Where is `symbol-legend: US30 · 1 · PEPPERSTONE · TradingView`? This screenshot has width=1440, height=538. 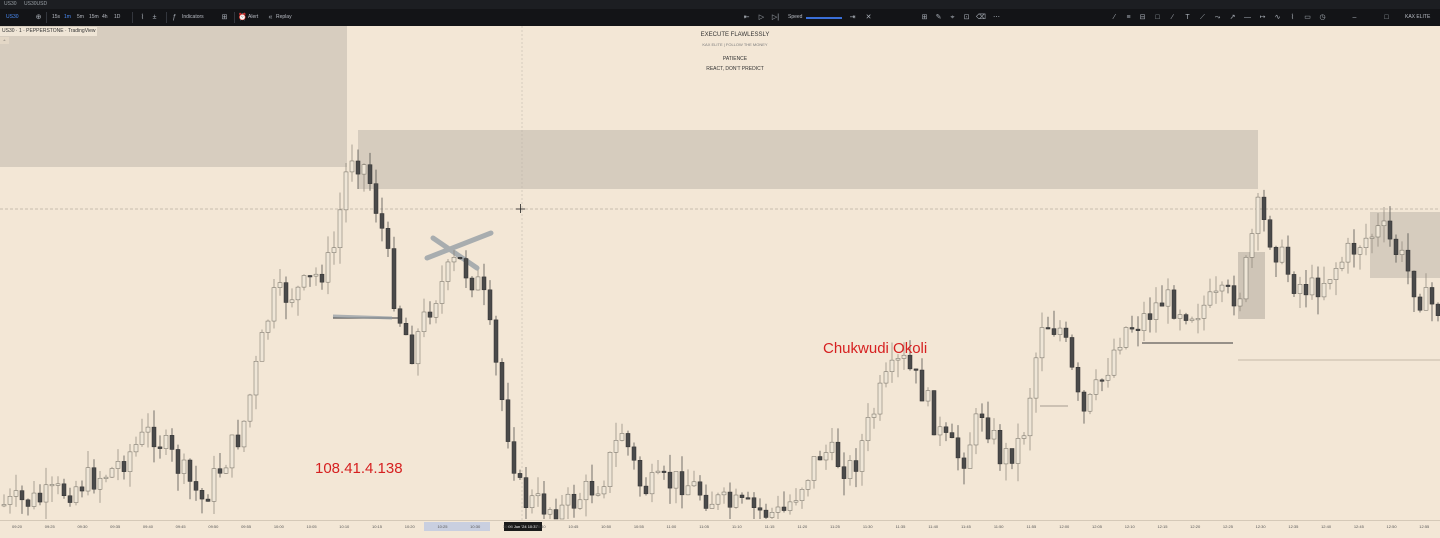
symbol-legend: US30 · 1 · PEPPERSTONE · TradingView is located at coordinates (49, 31).